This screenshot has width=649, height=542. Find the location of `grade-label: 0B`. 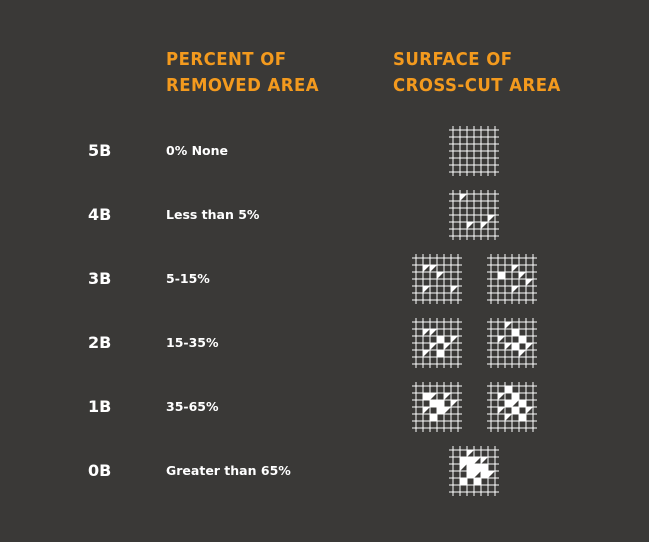

grade-label: 0B is located at coordinates (100, 470).